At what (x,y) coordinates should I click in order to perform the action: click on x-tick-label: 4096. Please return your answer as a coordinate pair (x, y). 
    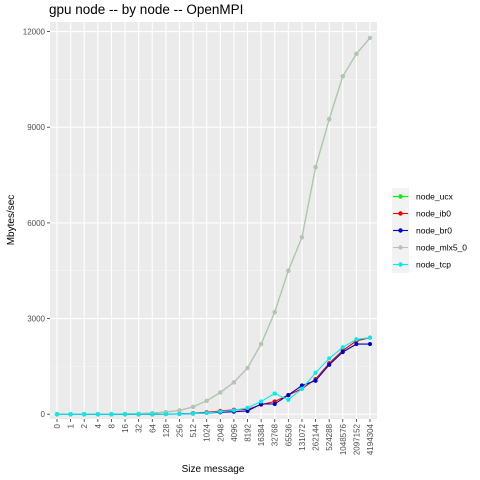
    Looking at the image, I should click on (234, 432).